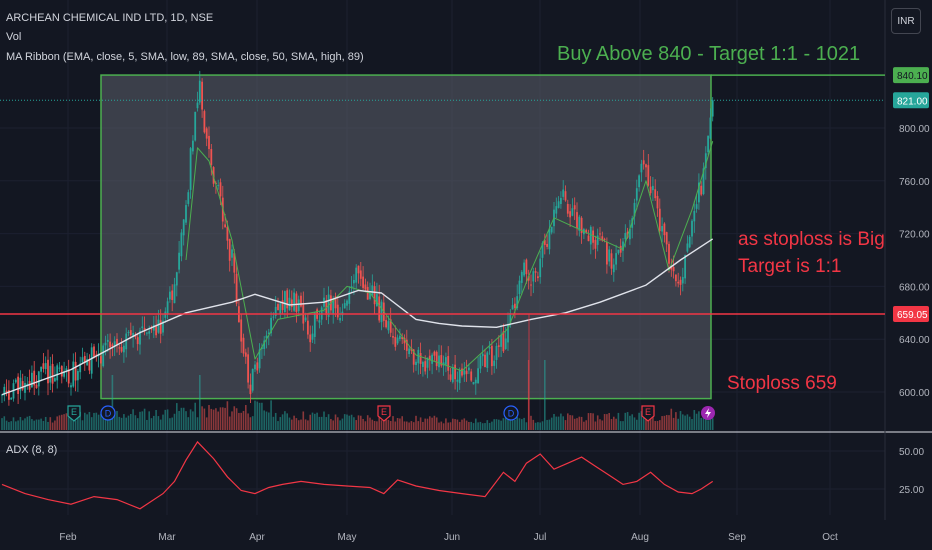 The height and width of the screenshot is (550, 932). What do you see at coordinates (540, 537) in the screenshot?
I see `time-tick-label: Jul` at bounding box center [540, 537].